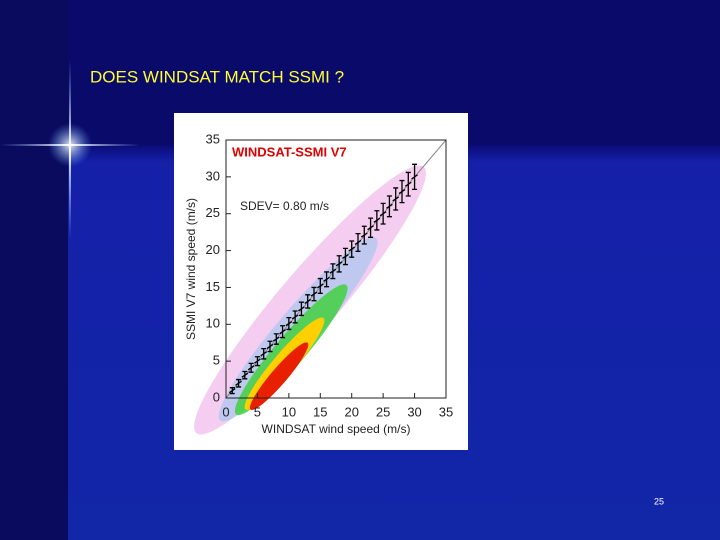 Image resolution: width=720 pixels, height=540 pixels. Describe the element at coordinates (336, 429) in the screenshot. I see `x-axis-label: WINDSAT wind speed (m/s)` at that location.